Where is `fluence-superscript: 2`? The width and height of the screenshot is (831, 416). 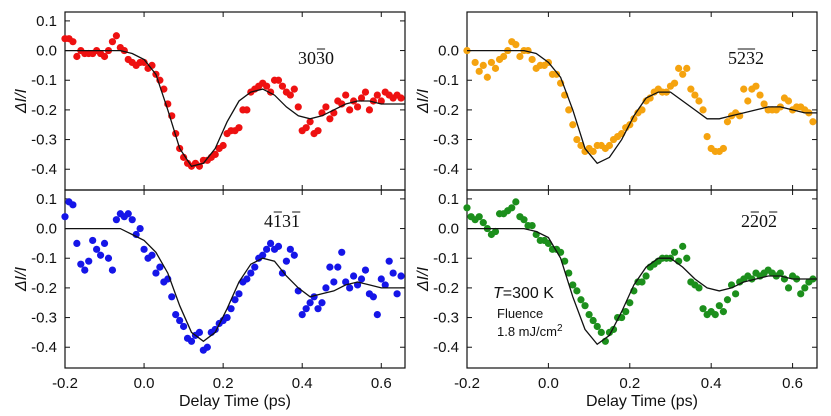 fluence-superscript: 2 is located at coordinates (560, 328).